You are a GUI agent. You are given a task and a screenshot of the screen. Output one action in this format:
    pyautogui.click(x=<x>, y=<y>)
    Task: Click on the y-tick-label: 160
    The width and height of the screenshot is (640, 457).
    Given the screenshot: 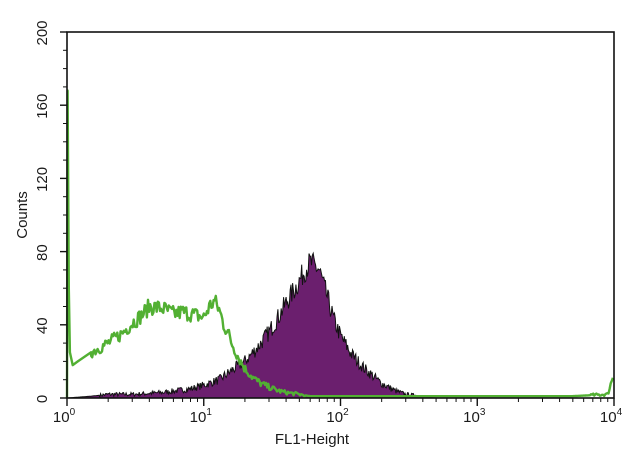 What is the action you would take?
    pyautogui.click(x=42, y=106)
    